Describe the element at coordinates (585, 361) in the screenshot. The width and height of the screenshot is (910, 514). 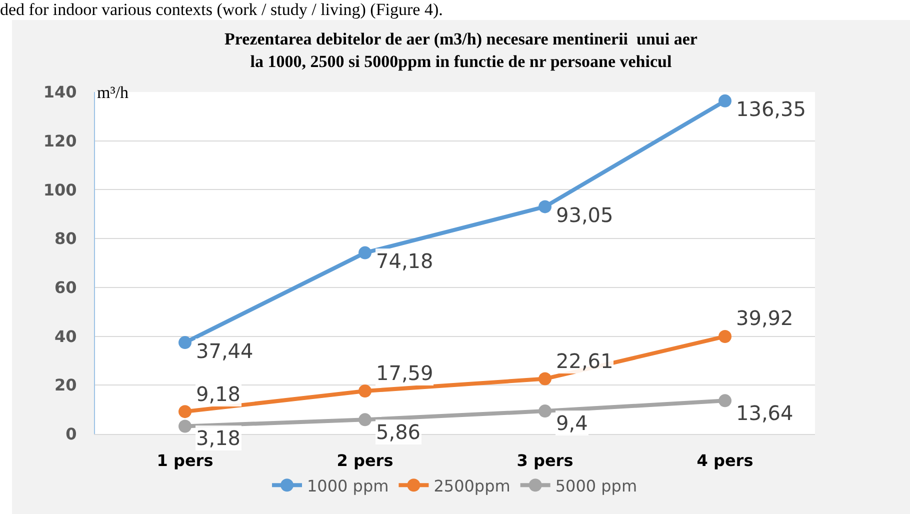
I see `data-label: 22,61` at that location.